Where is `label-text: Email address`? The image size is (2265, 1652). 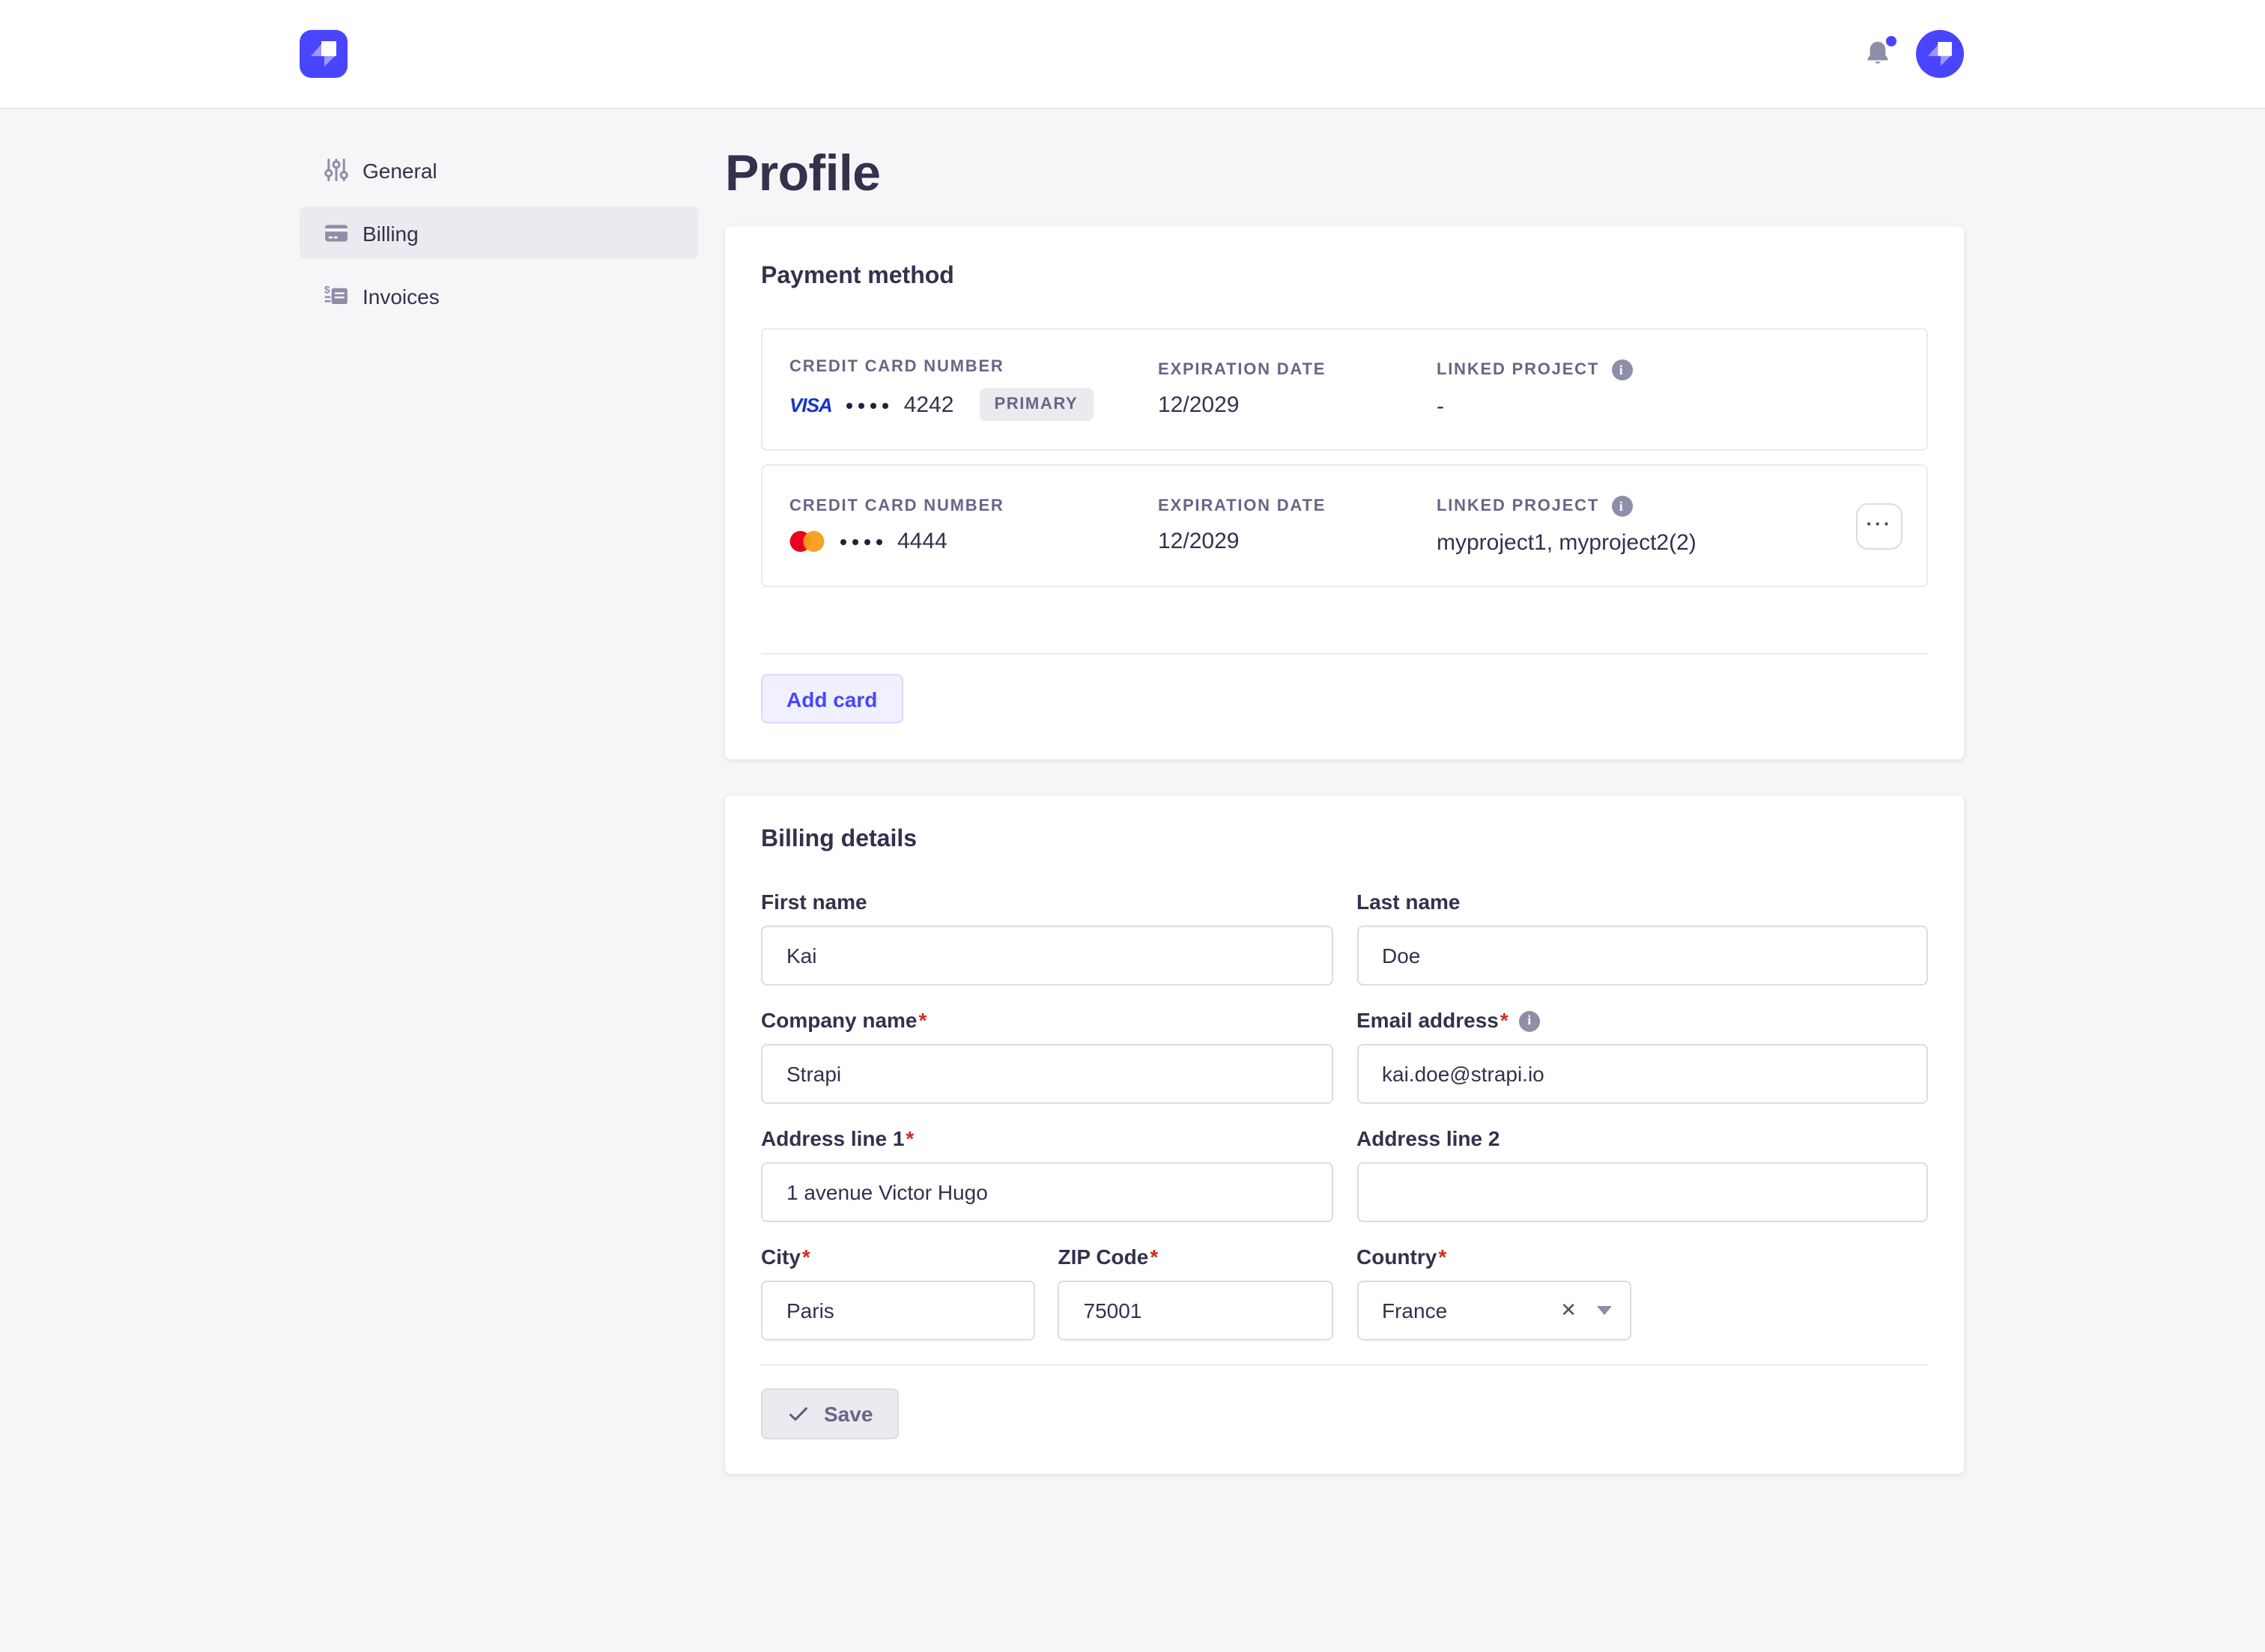
label-text: Email address is located at coordinates (1428, 1020).